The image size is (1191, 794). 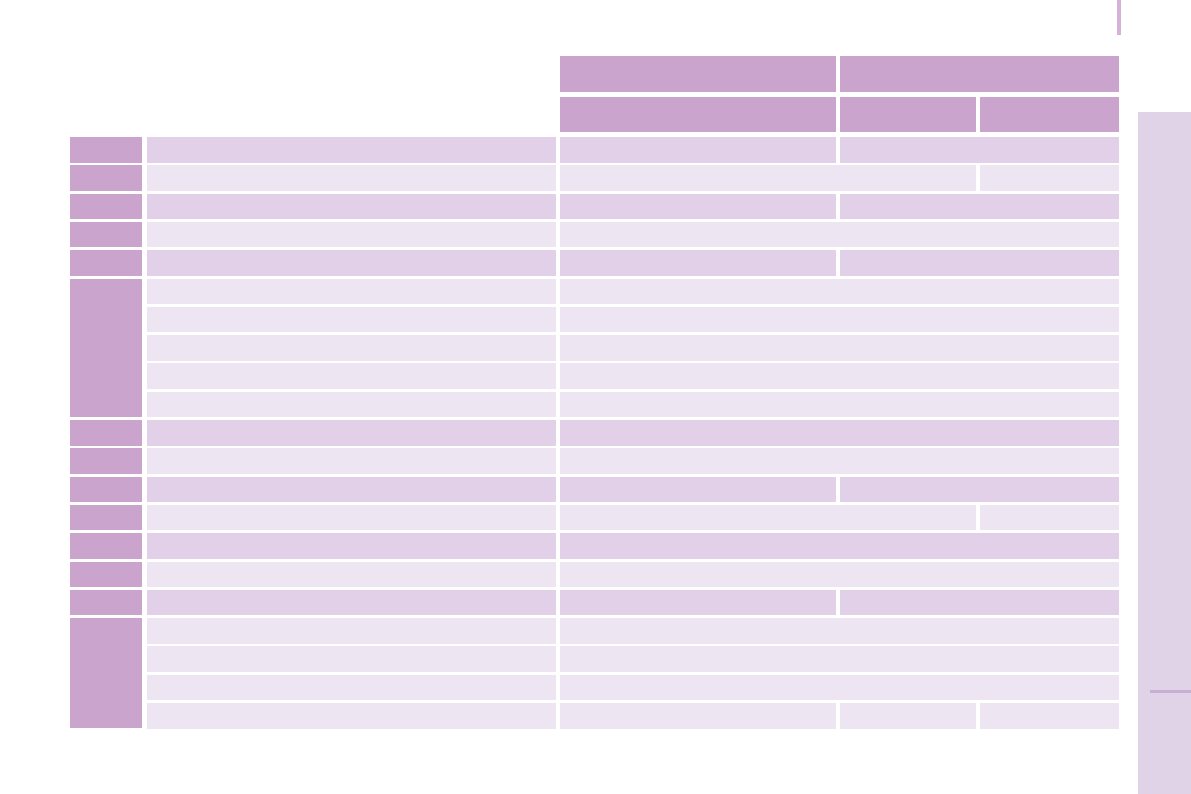 What do you see at coordinates (1119, 17) in the screenshot?
I see `page-edge-tick` at bounding box center [1119, 17].